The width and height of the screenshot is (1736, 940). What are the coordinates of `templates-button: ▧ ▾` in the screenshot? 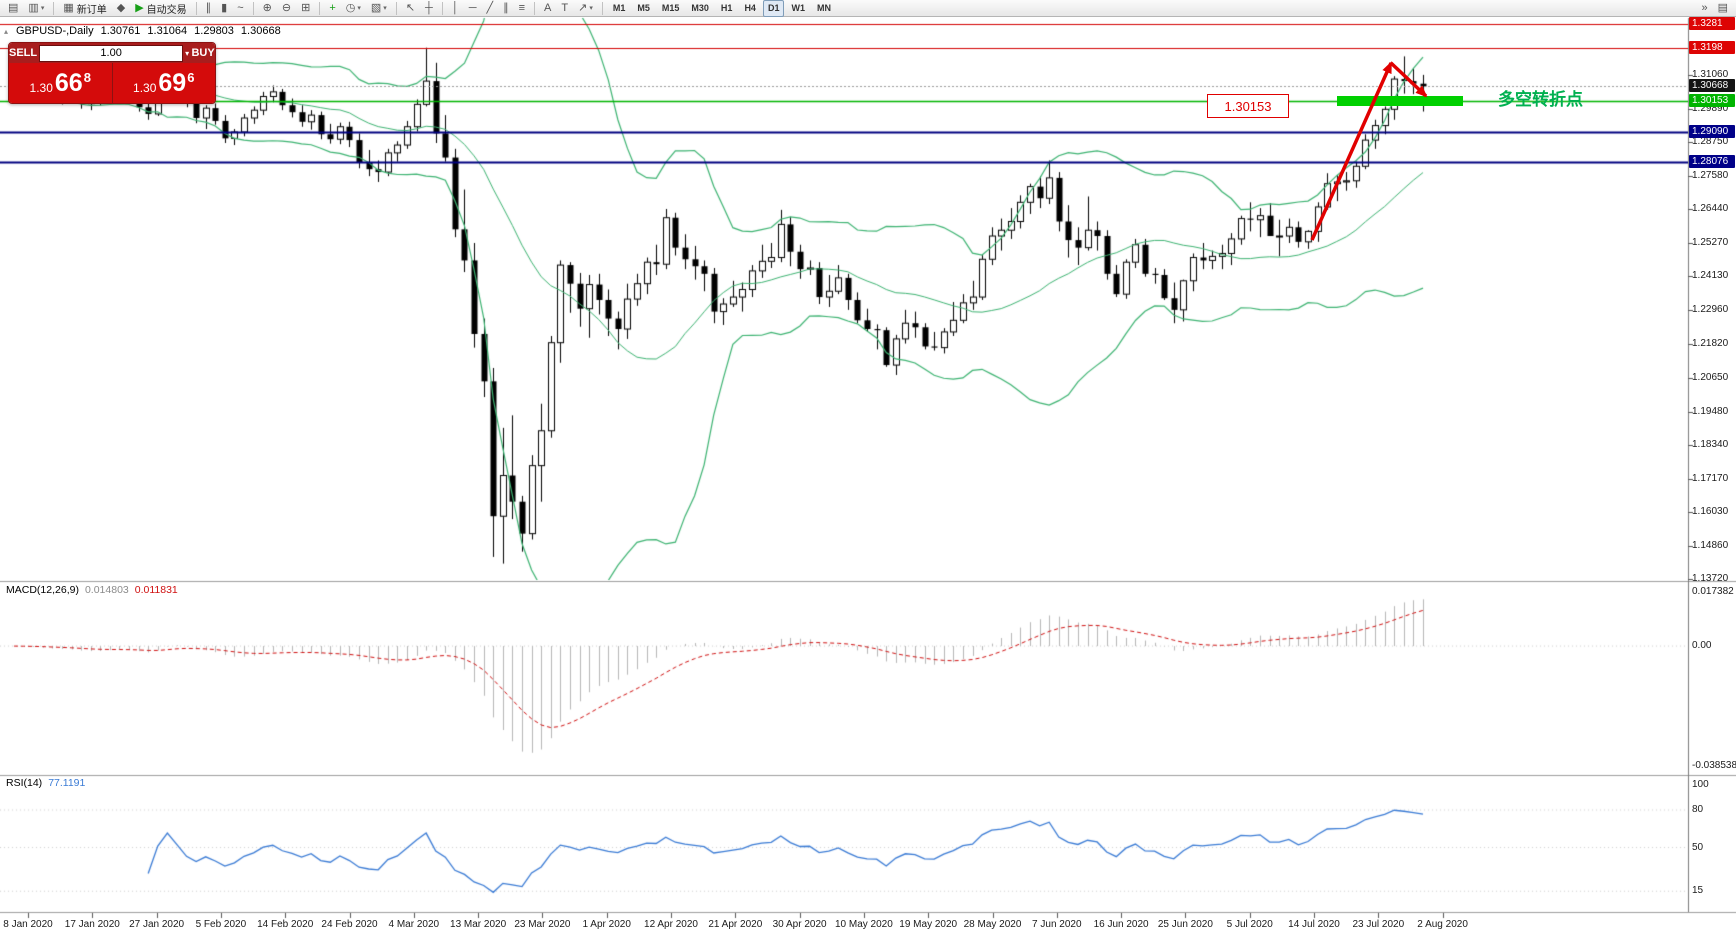 It's located at (378, 7).